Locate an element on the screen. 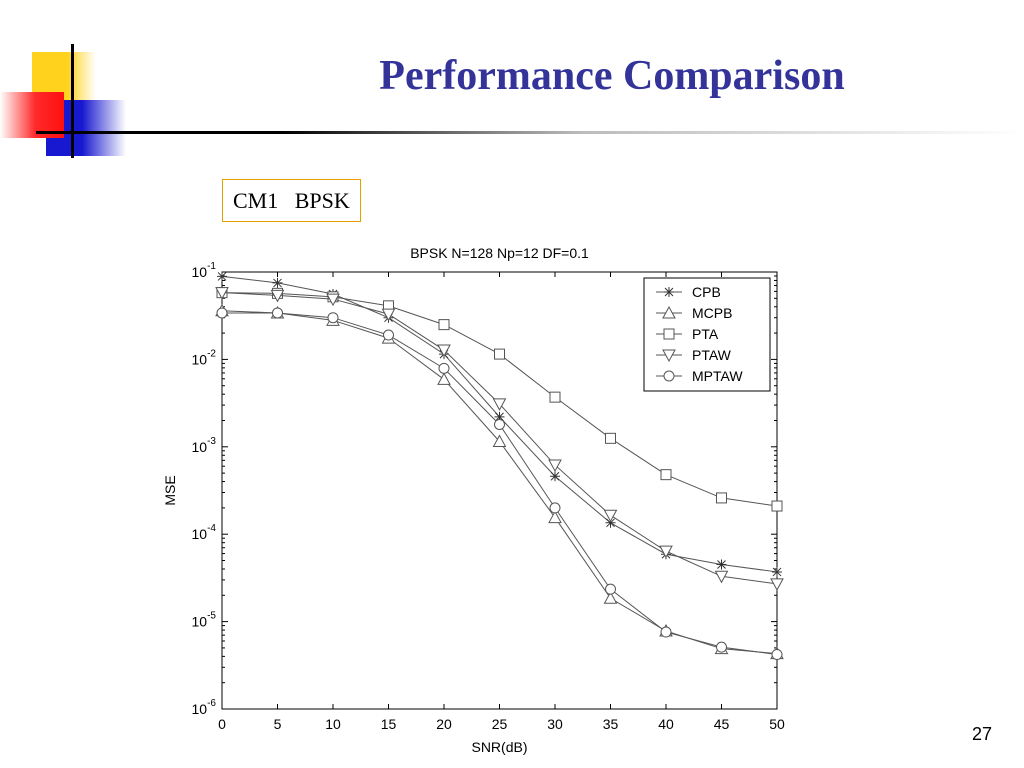  legend-label-mcpb: MCPB is located at coordinates (712, 313).